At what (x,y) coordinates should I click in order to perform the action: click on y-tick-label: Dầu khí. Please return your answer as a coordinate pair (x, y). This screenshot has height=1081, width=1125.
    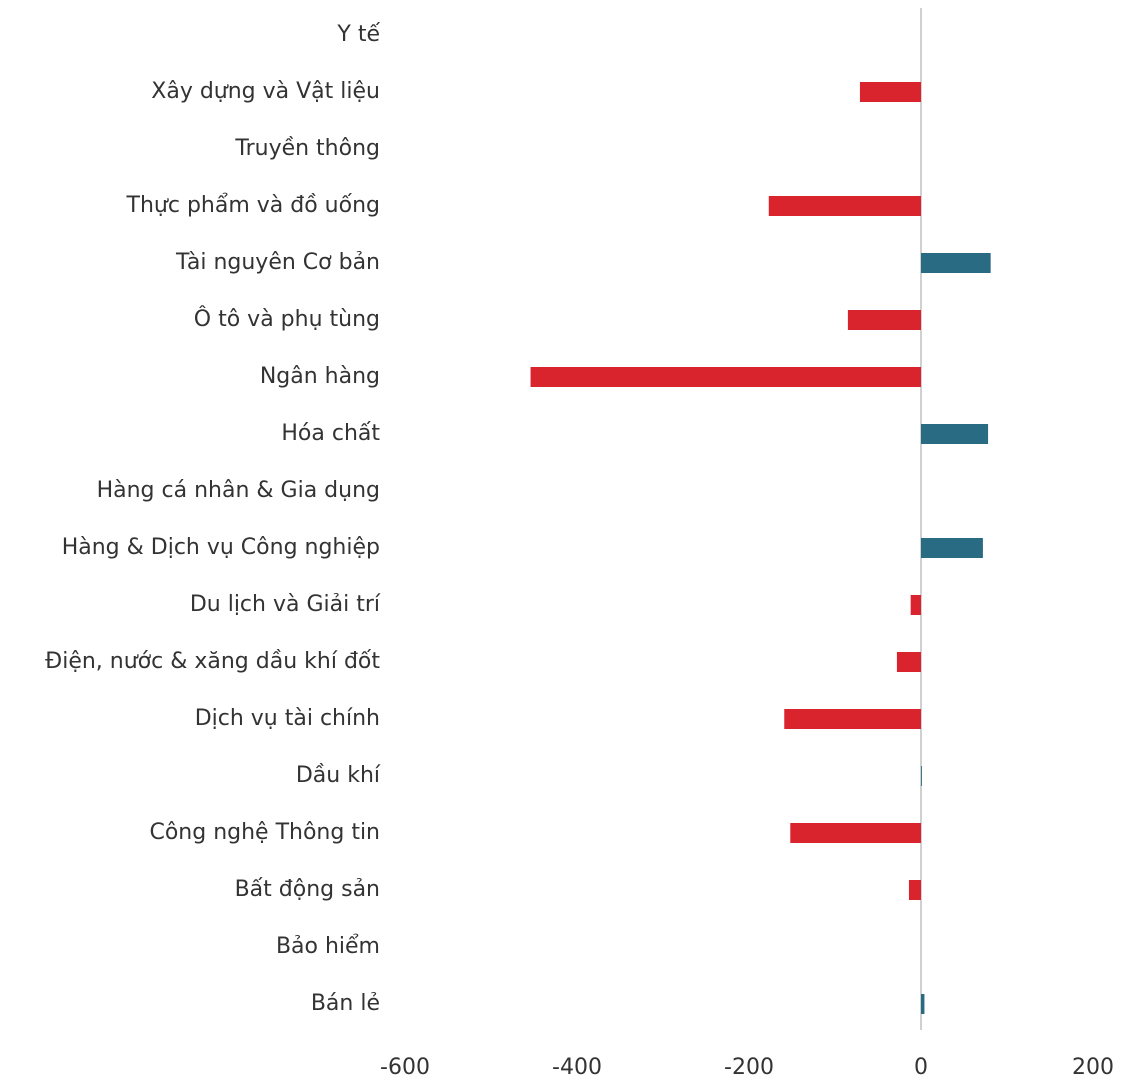
    Looking at the image, I should click on (338, 775).